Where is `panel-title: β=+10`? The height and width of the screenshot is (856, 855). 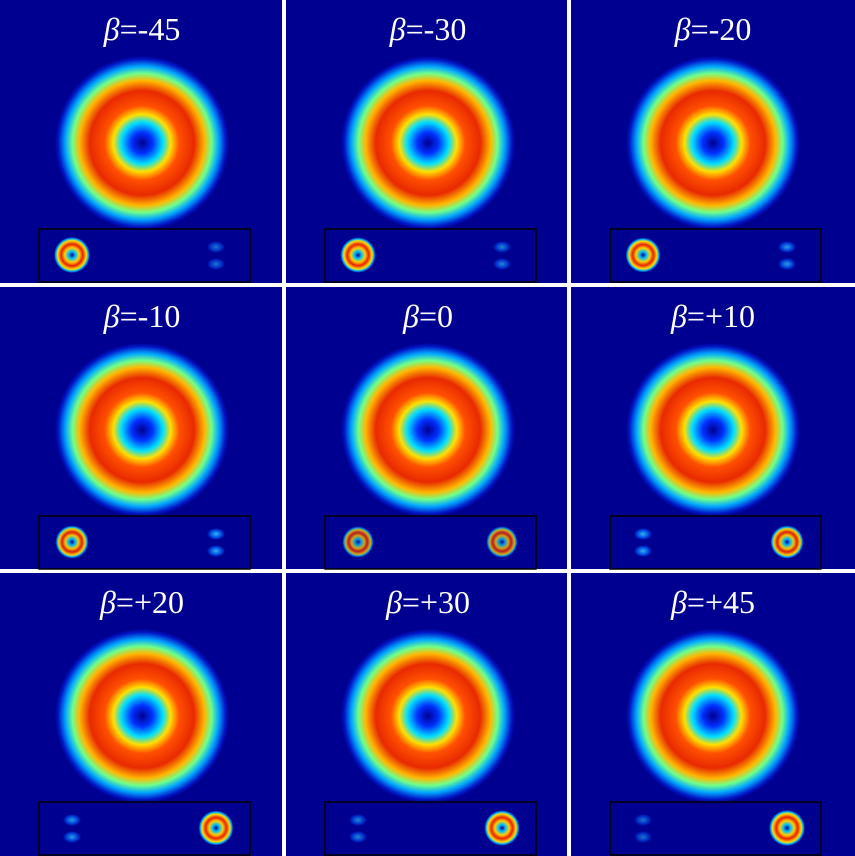
panel-title: β=+10 is located at coordinates (712, 316).